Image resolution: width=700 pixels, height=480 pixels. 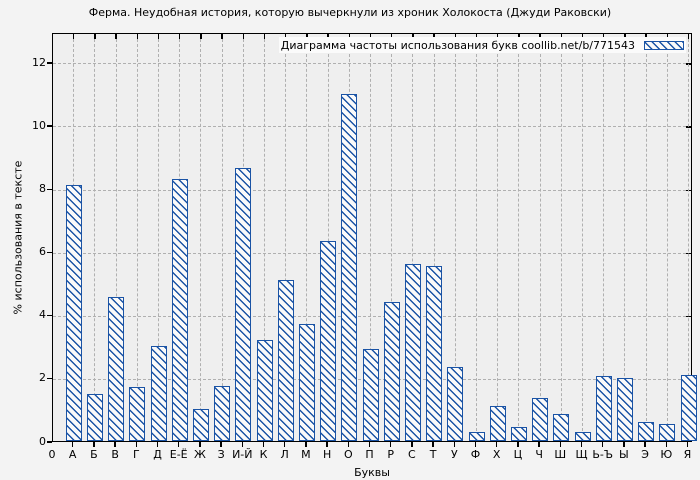 What do you see at coordinates (328, 237) in the screenshot?
I see `gridline-x-Н` at bounding box center [328, 237].